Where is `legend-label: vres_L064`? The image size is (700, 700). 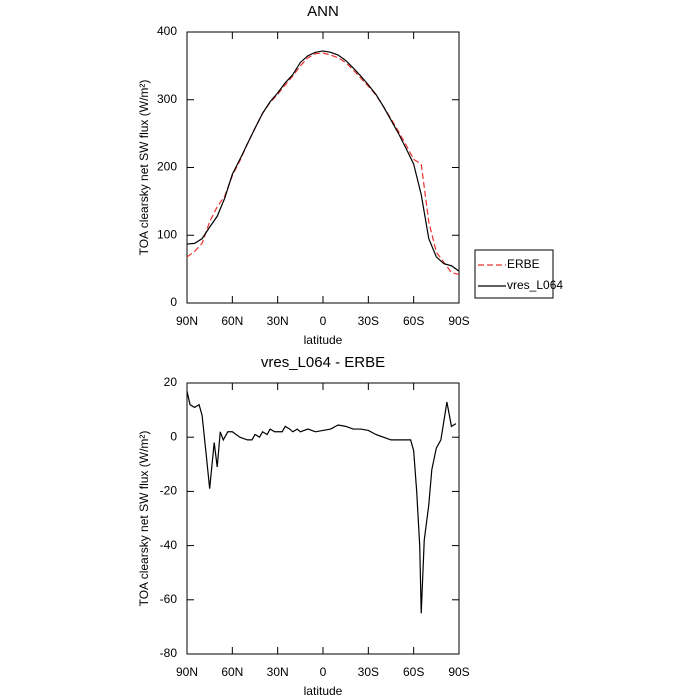
legend-label: vres_L064 is located at coordinates (535, 285).